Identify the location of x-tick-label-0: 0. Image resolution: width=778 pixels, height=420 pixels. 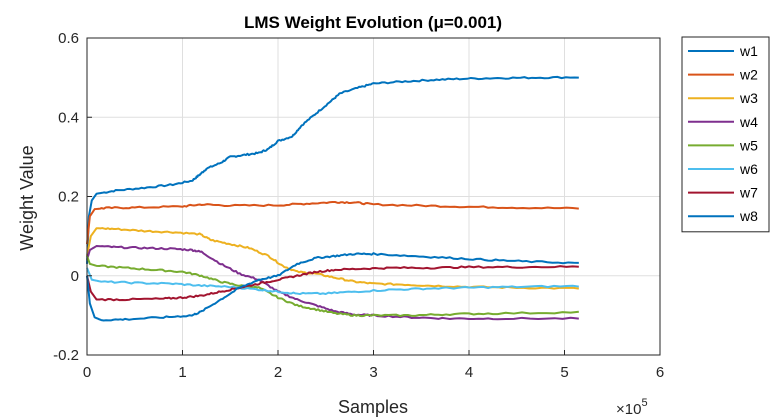
(87, 372).